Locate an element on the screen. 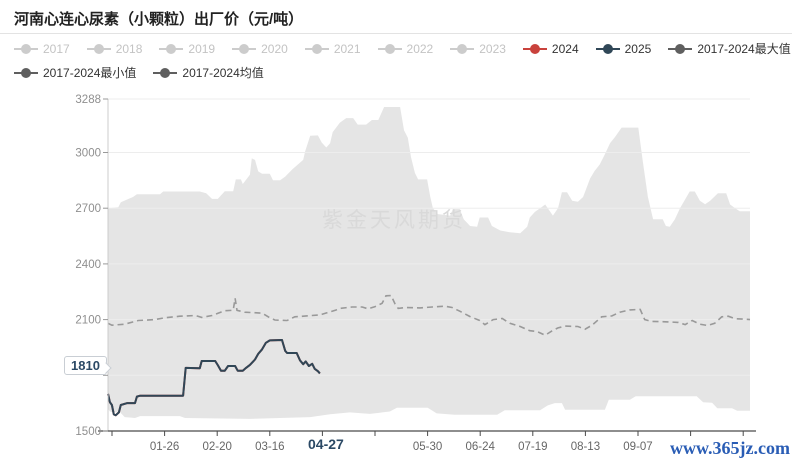 Image resolution: width=792 pixels, height=460 pixels. legend-item-2017-2024最大值: 2017-2024最大值 is located at coordinates (729, 48).